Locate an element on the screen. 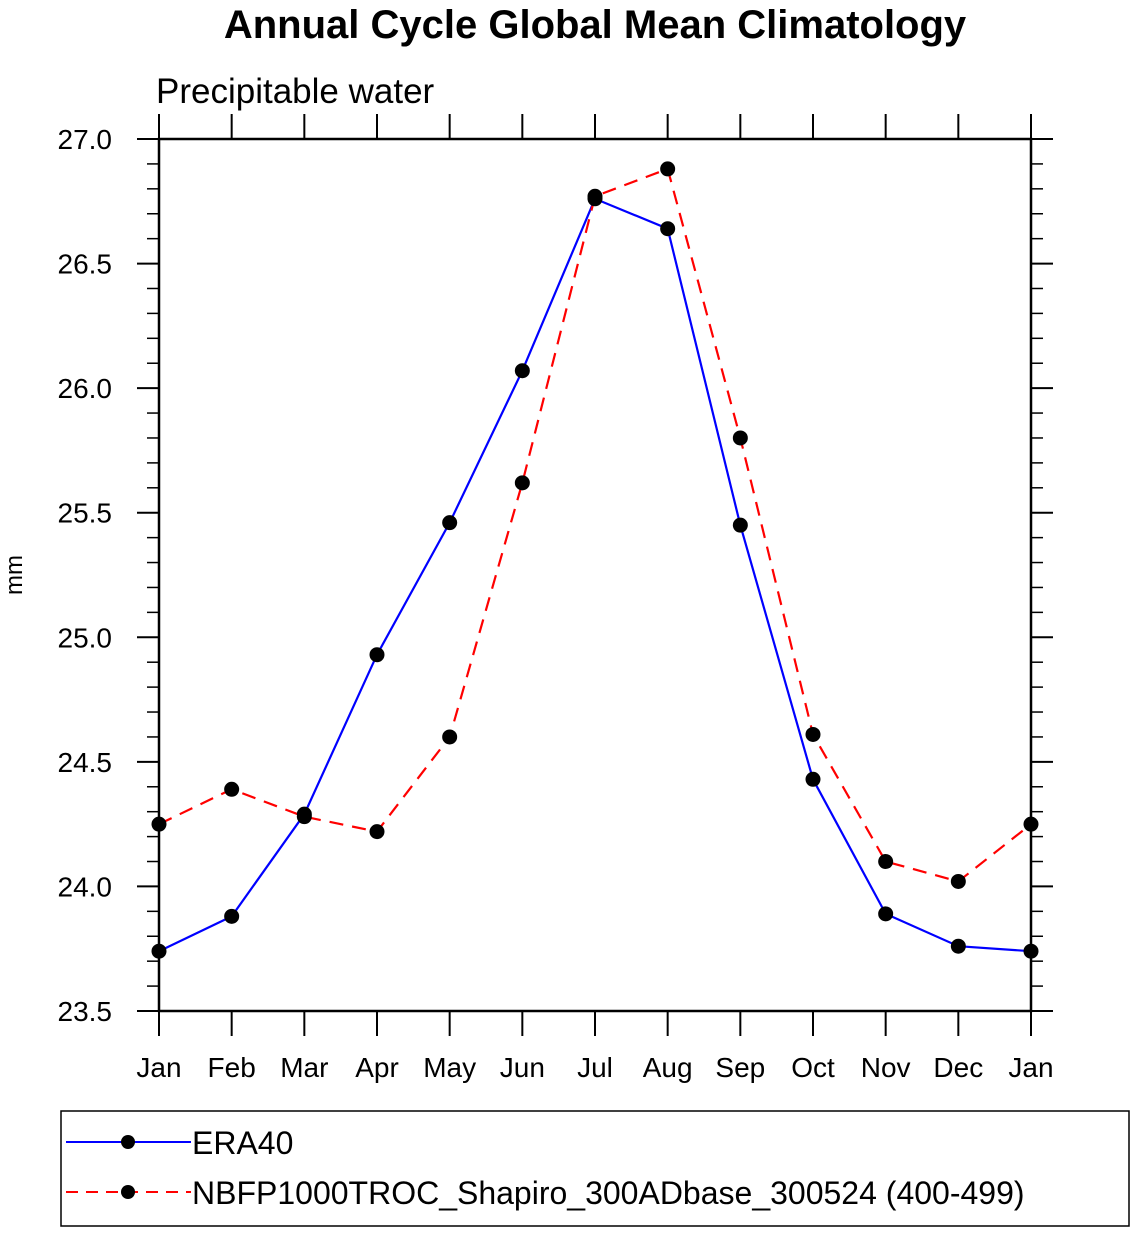 The image size is (1135, 1234). x-tick-label: Apr is located at coordinates (377, 1067).